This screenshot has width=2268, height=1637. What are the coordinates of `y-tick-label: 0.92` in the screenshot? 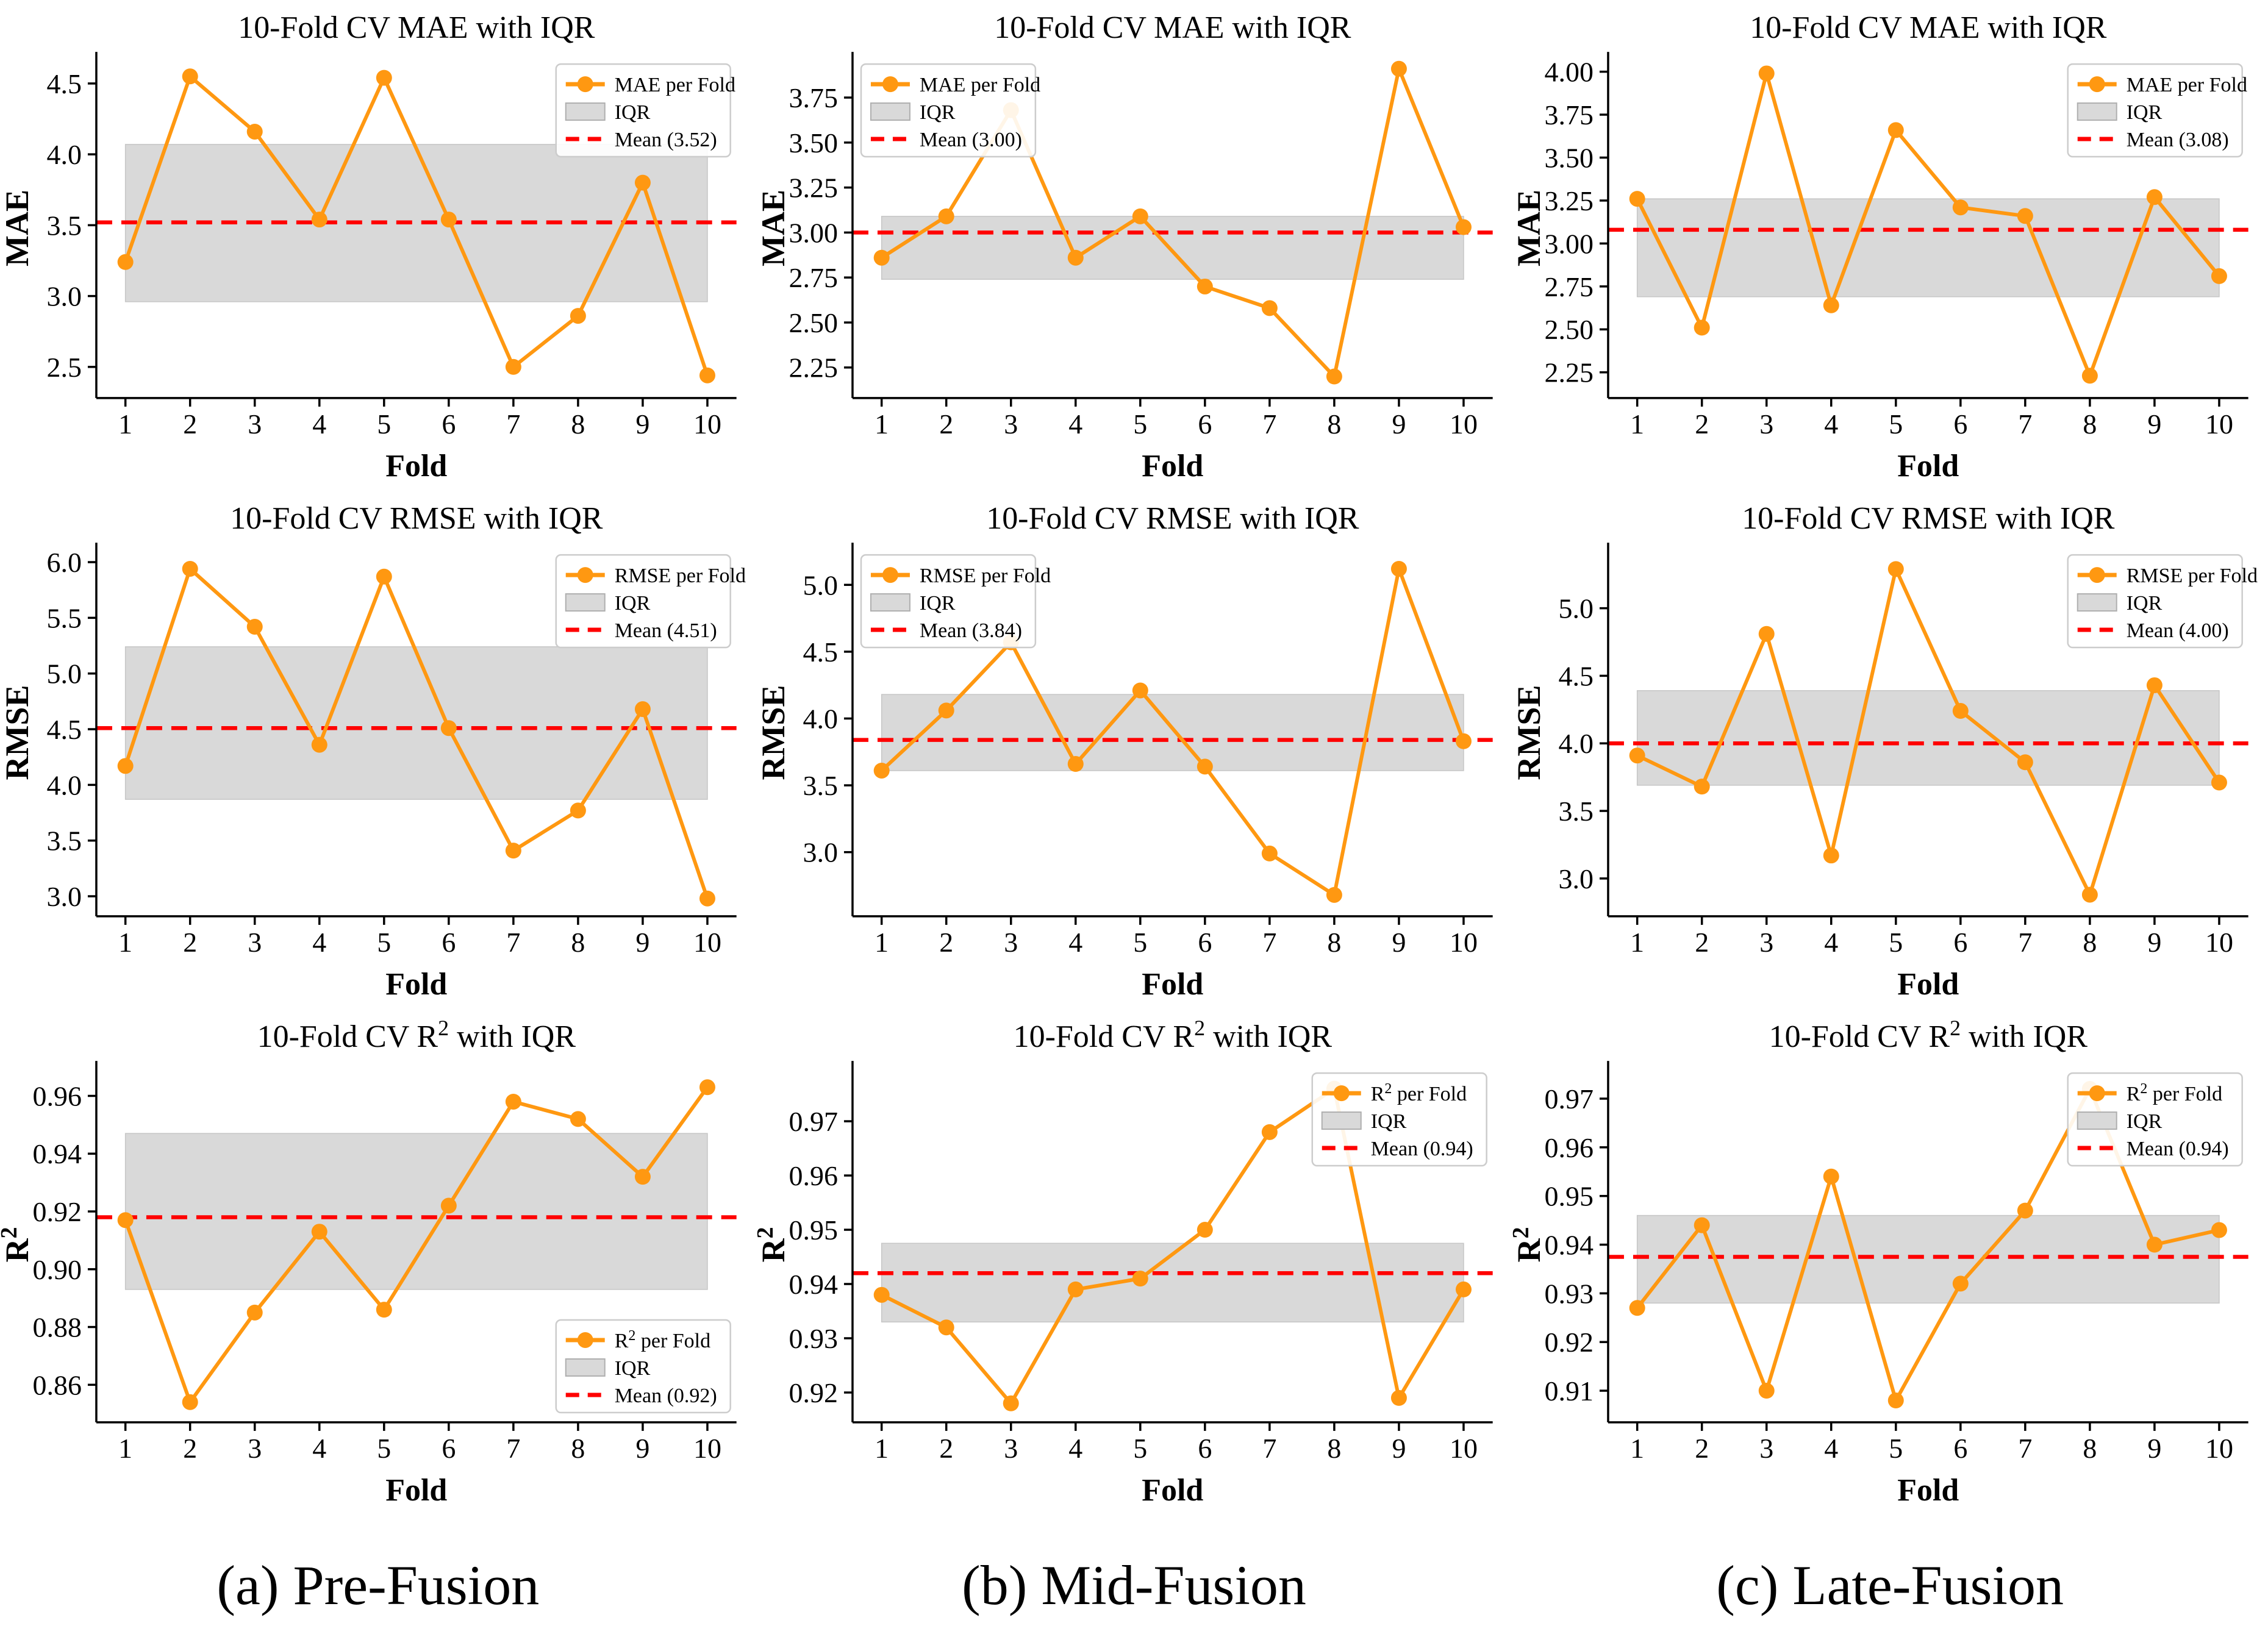 It's located at (1569, 1342).